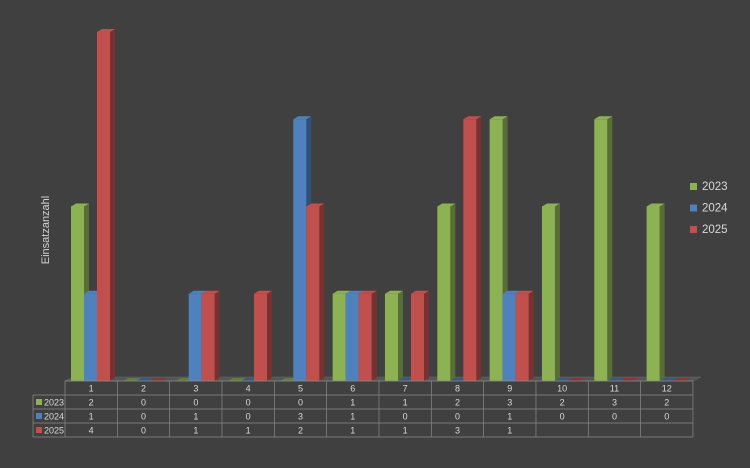  I want to click on tick-label: 12, so click(667, 389).